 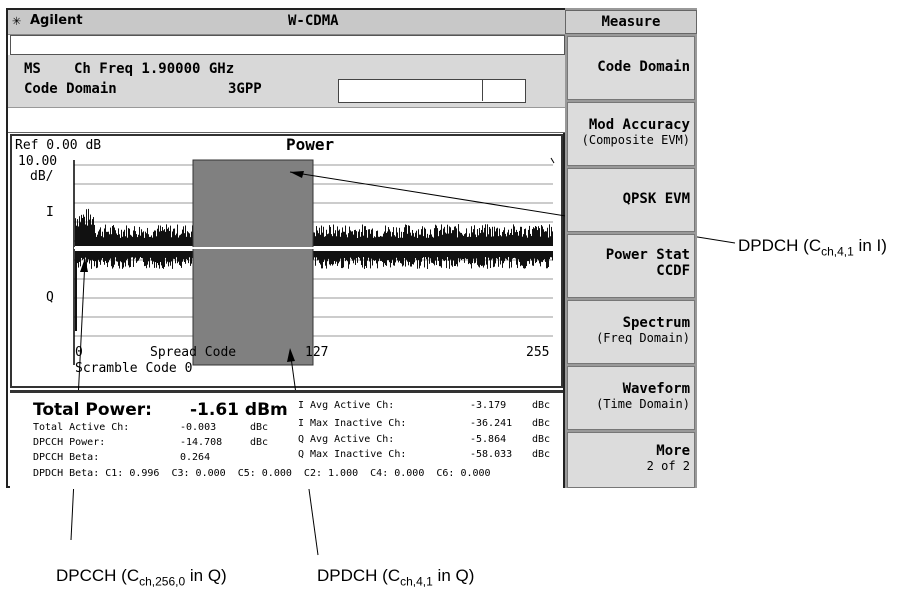 What do you see at coordinates (631, 134) in the screenshot?
I see `softkey-mod-accuracy: Mod Accuracy (Composite EVM)` at bounding box center [631, 134].